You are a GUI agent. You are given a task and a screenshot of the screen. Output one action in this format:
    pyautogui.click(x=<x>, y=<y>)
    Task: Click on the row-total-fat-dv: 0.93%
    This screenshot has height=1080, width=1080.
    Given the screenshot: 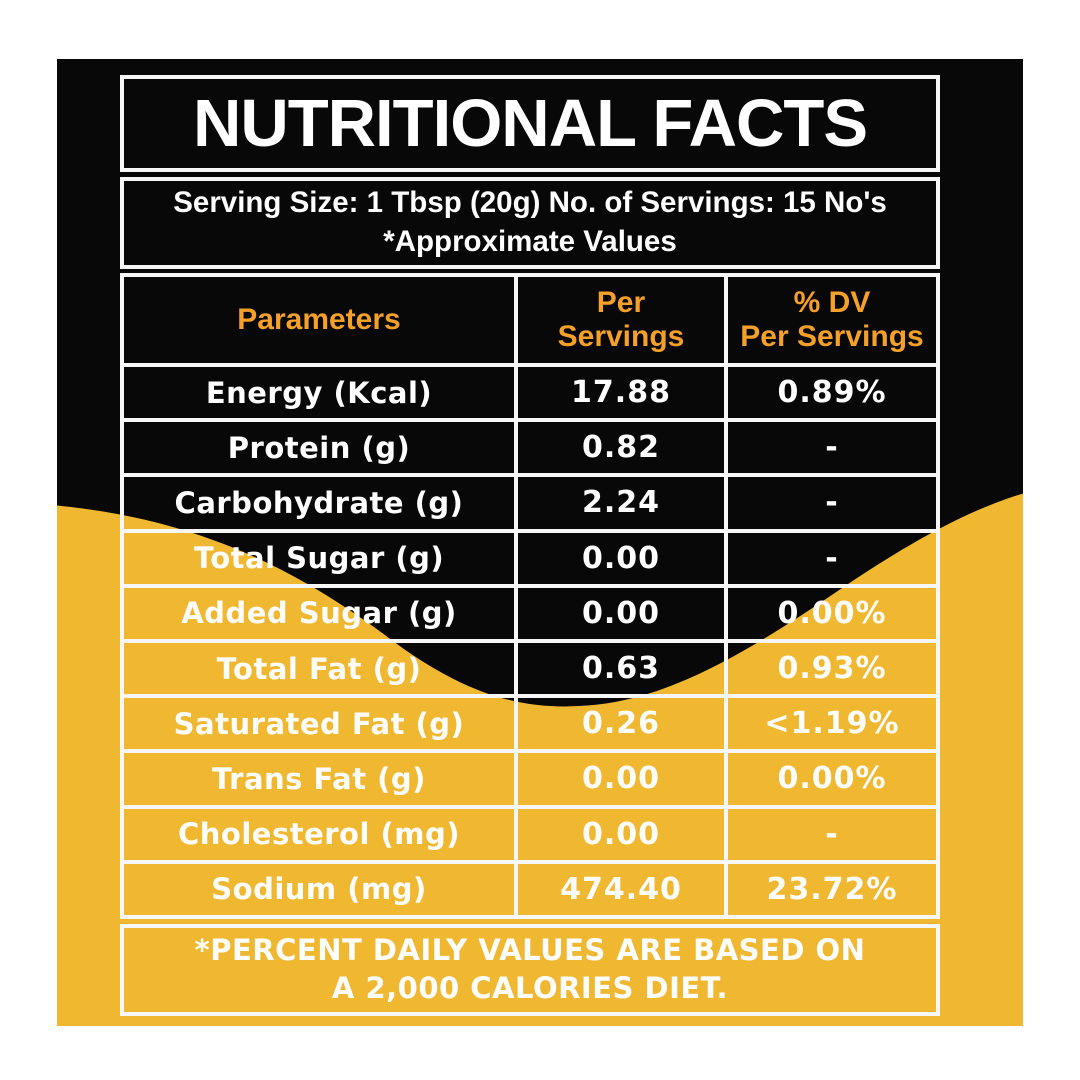 What is the action you would take?
    pyautogui.click(x=832, y=666)
    